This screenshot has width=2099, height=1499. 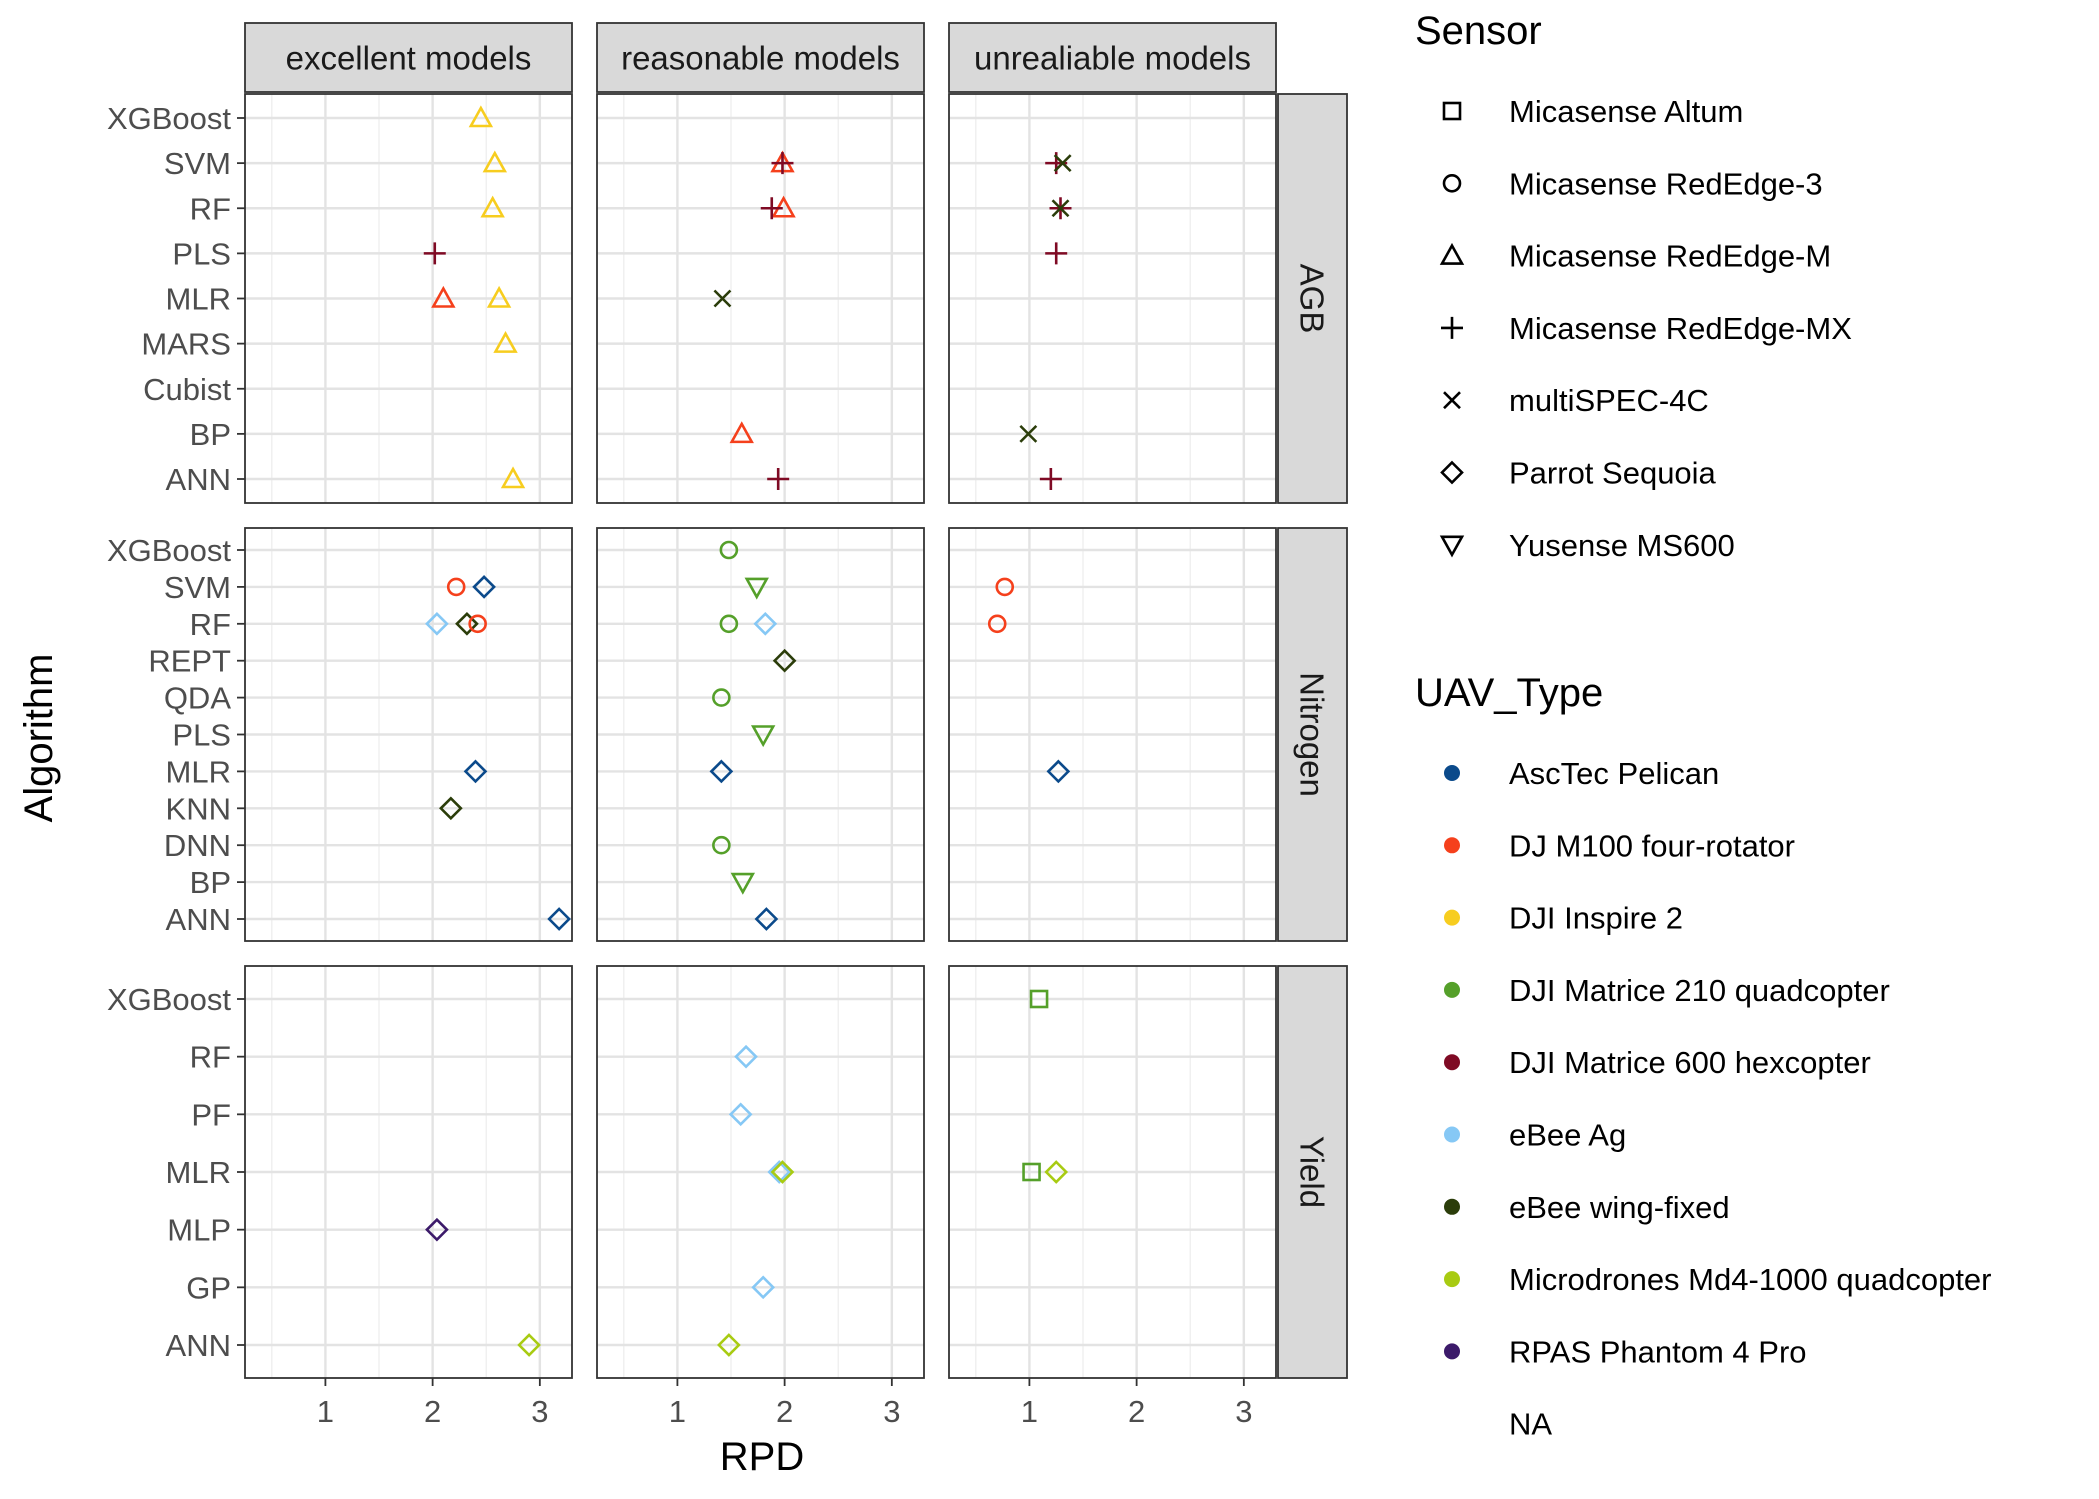 What do you see at coordinates (210, 434) in the screenshot?
I see `y-tick-label: BP` at bounding box center [210, 434].